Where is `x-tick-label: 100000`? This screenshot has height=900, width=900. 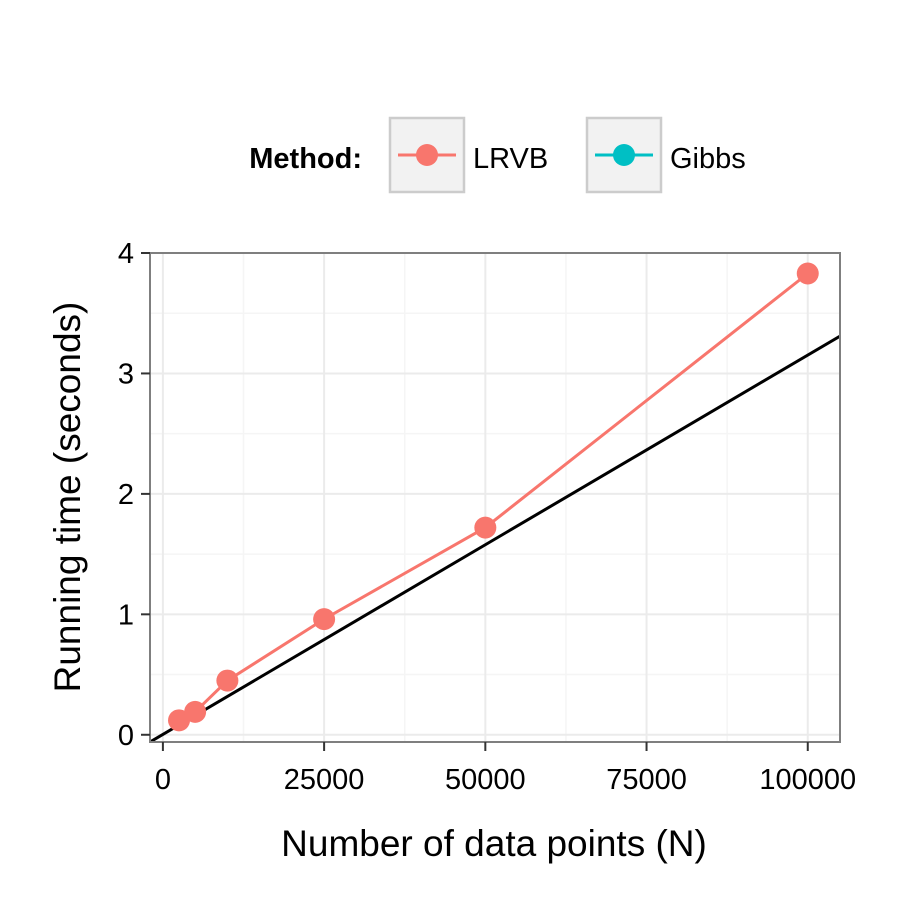
x-tick-label: 100000 is located at coordinates (807, 780).